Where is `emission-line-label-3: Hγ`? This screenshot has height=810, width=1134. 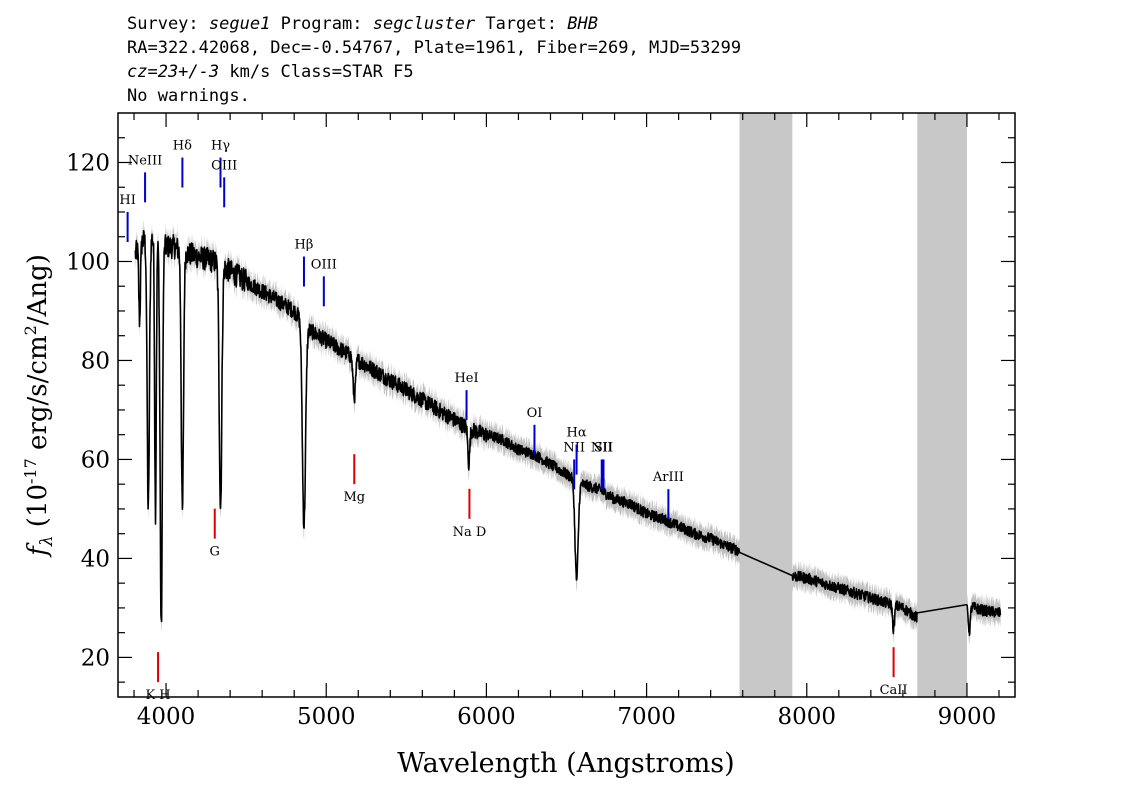
emission-line-label-3: Hγ is located at coordinates (220, 146).